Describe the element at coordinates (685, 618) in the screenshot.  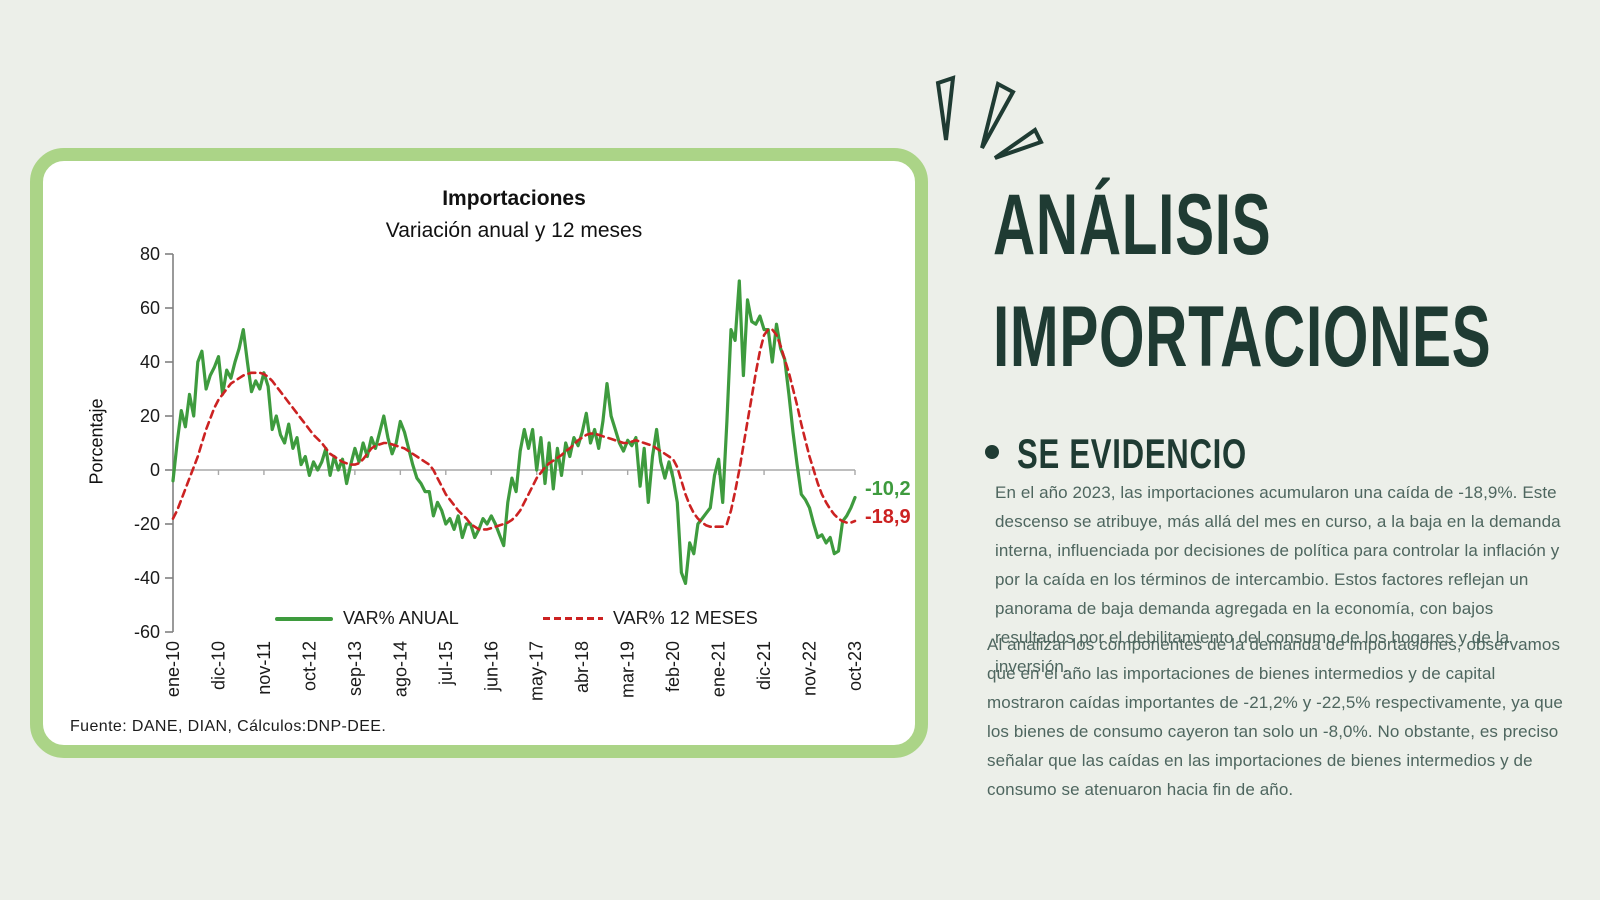
I see `legend-label-var-12-meses: VAR% 12 MESES` at that location.